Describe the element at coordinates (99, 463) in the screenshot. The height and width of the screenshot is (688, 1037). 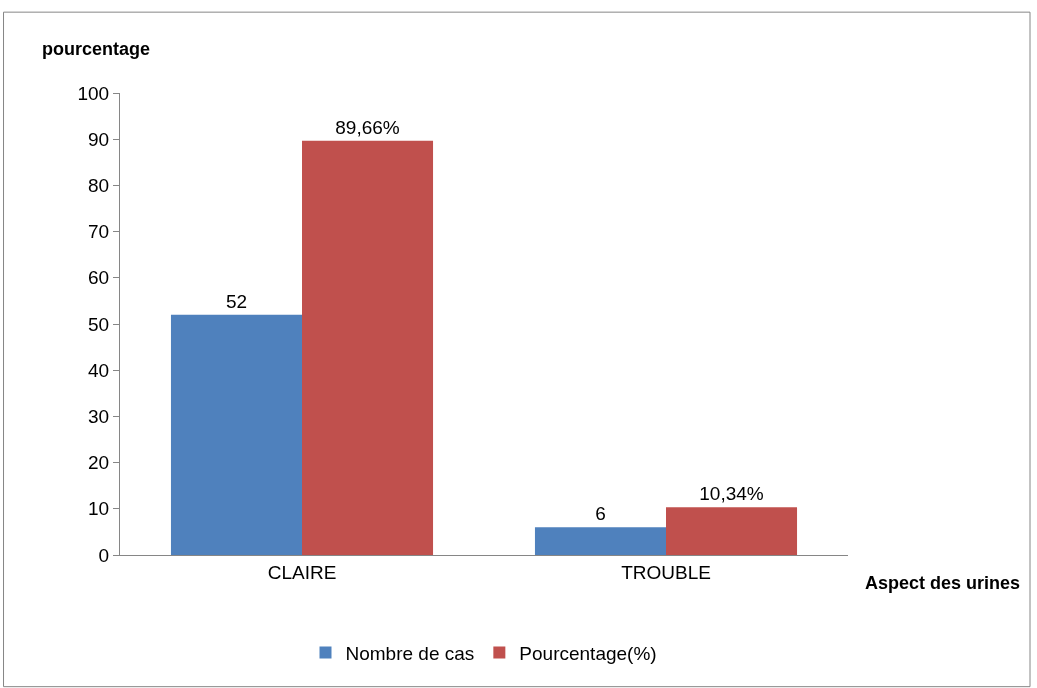
I see `y-tick-label: 20` at that location.